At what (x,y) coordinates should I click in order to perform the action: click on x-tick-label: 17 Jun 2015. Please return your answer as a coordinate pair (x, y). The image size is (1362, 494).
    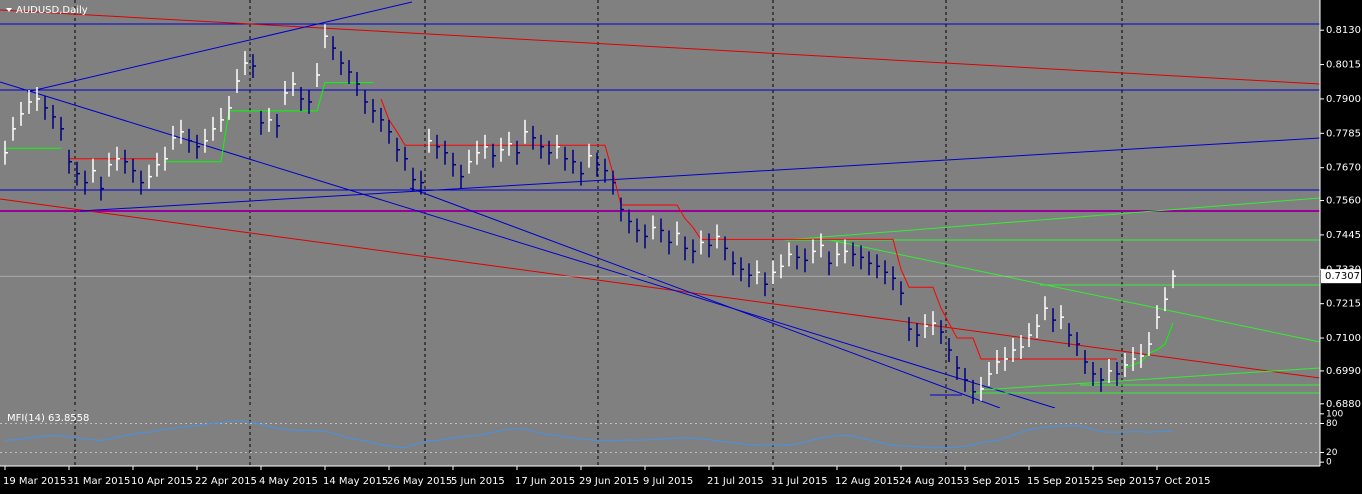
    Looking at the image, I should click on (545, 481).